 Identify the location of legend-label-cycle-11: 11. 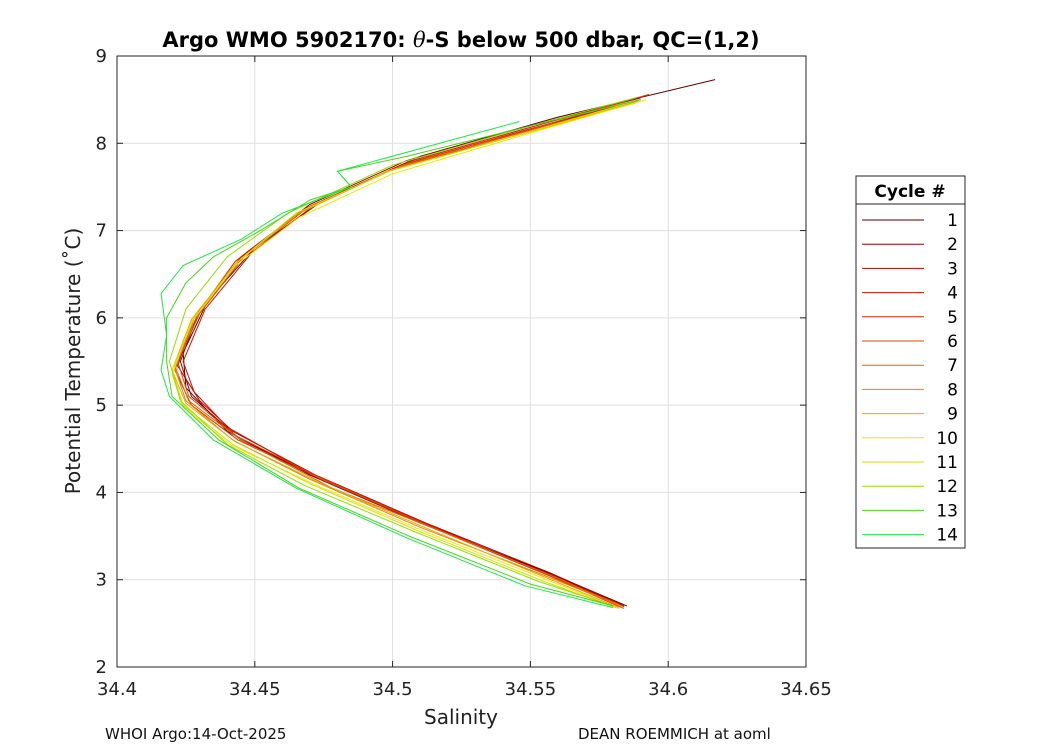
(947, 463).